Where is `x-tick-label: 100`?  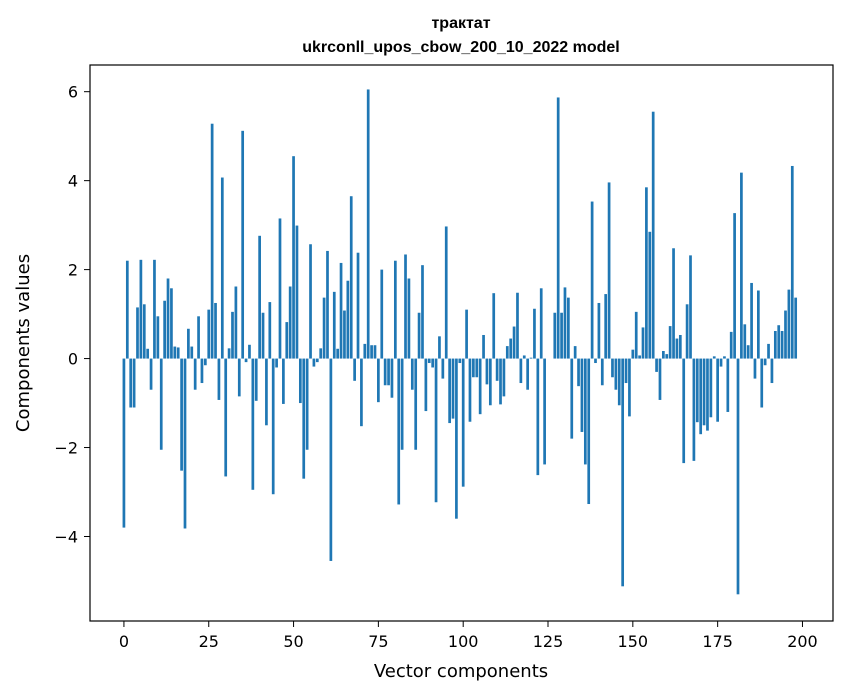 x-tick-label: 100 is located at coordinates (463, 641).